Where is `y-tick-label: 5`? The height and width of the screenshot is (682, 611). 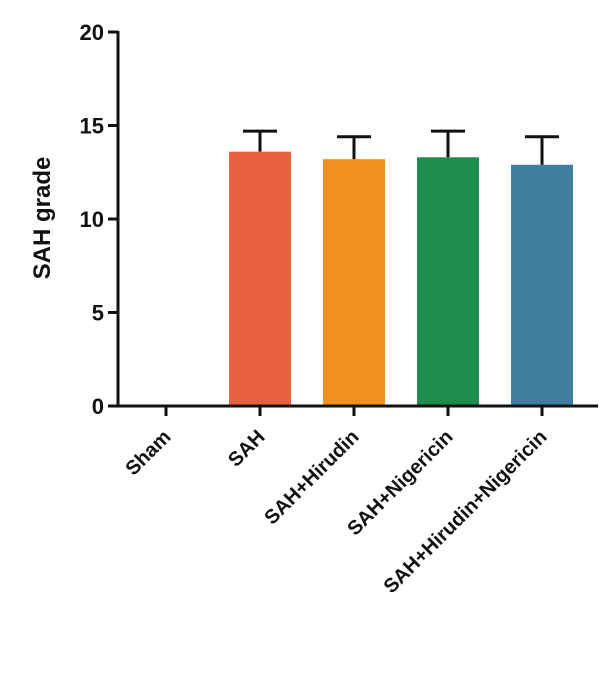 y-tick-label: 5 is located at coordinates (98, 313).